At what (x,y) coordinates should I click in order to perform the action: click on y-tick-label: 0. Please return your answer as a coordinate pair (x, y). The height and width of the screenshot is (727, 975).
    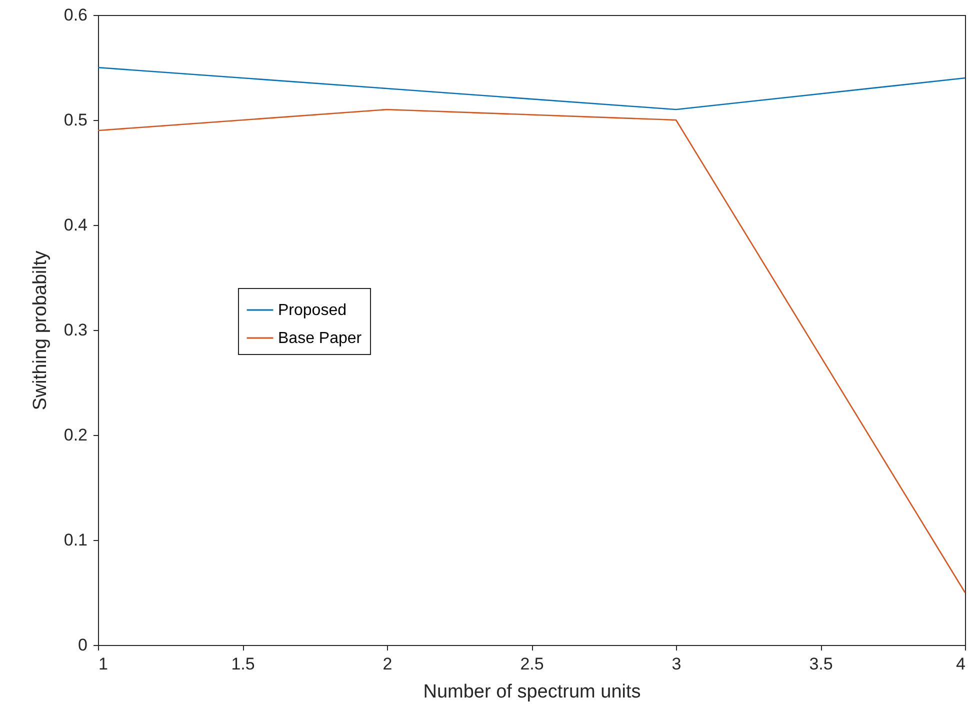
    Looking at the image, I should click on (83, 645).